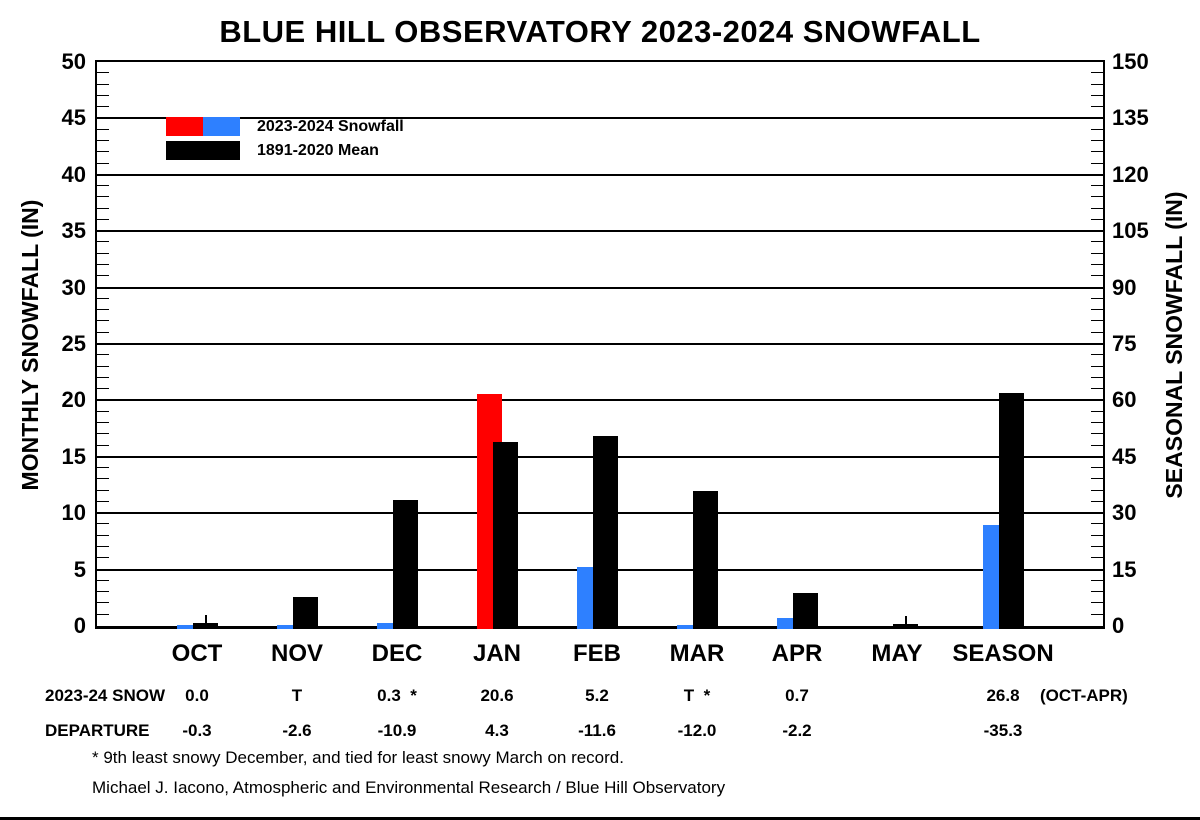  What do you see at coordinates (897, 653) in the screenshot?
I see `month-label-may: MAY` at bounding box center [897, 653].